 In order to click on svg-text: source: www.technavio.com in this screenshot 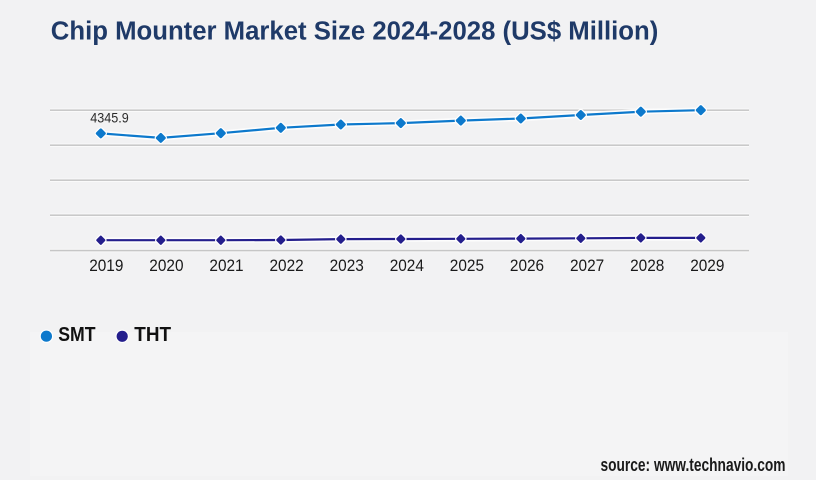, I will do `click(693, 465)`.